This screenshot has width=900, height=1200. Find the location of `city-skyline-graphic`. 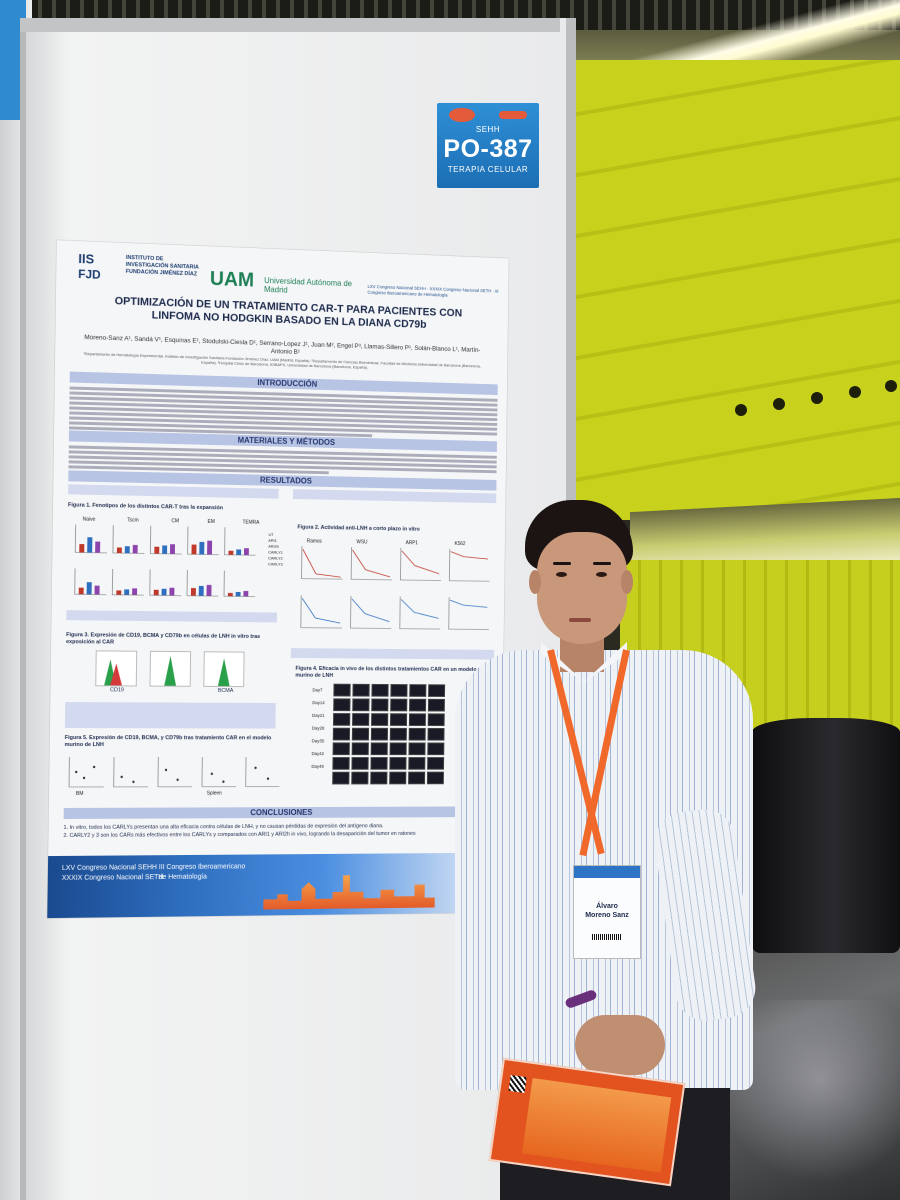

city-skyline-graphic is located at coordinates (349, 891).